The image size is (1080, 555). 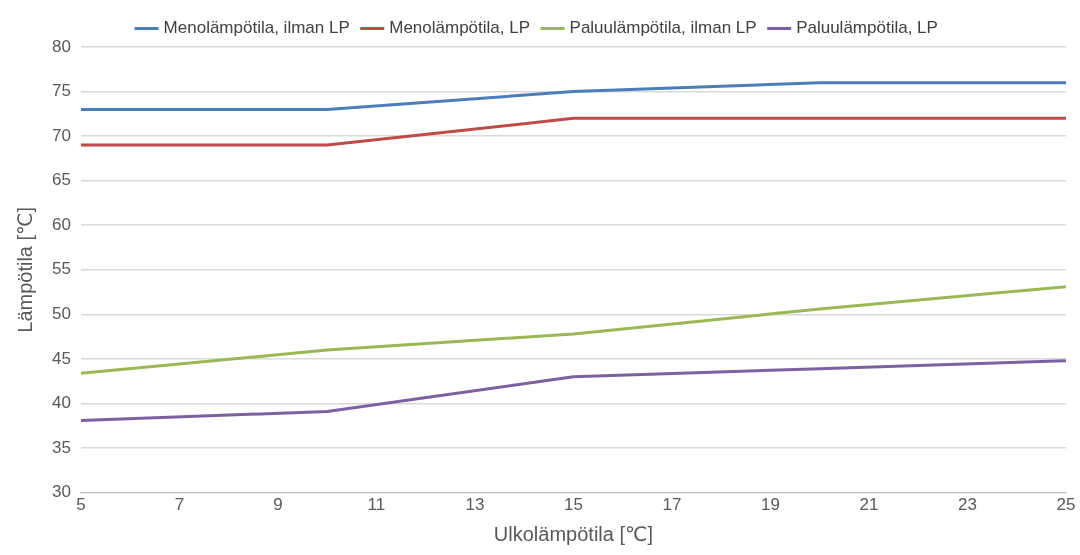 What do you see at coordinates (573, 505) in the screenshot?
I see `x-tick-label: 15` at bounding box center [573, 505].